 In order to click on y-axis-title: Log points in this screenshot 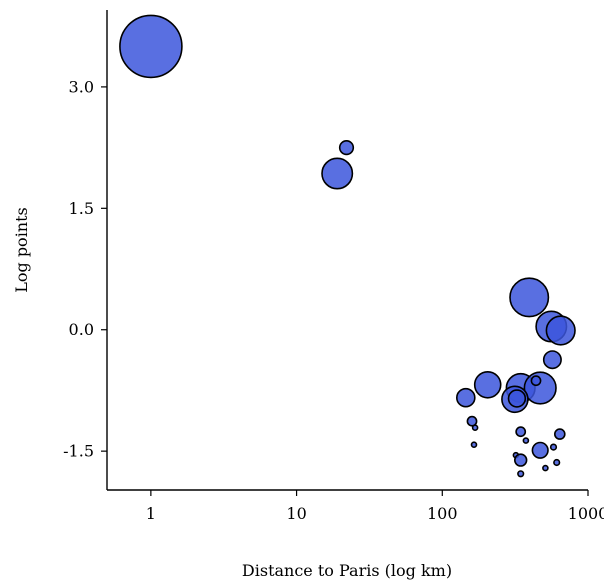, I will do `click(21, 250)`.